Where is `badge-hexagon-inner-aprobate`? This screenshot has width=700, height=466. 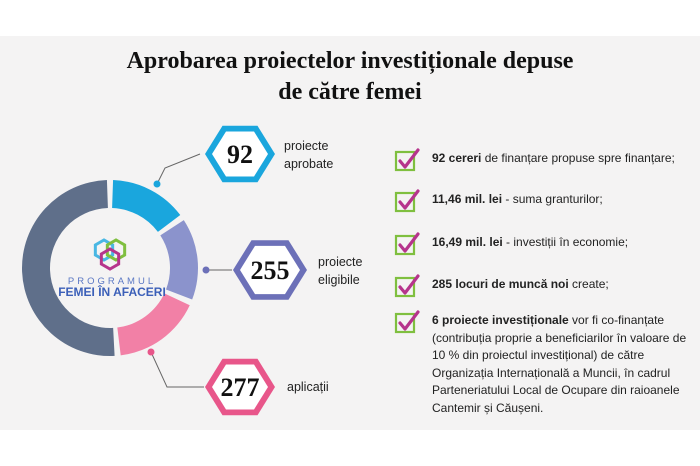 badge-hexagon-inner-aprobate is located at coordinates (240, 154).